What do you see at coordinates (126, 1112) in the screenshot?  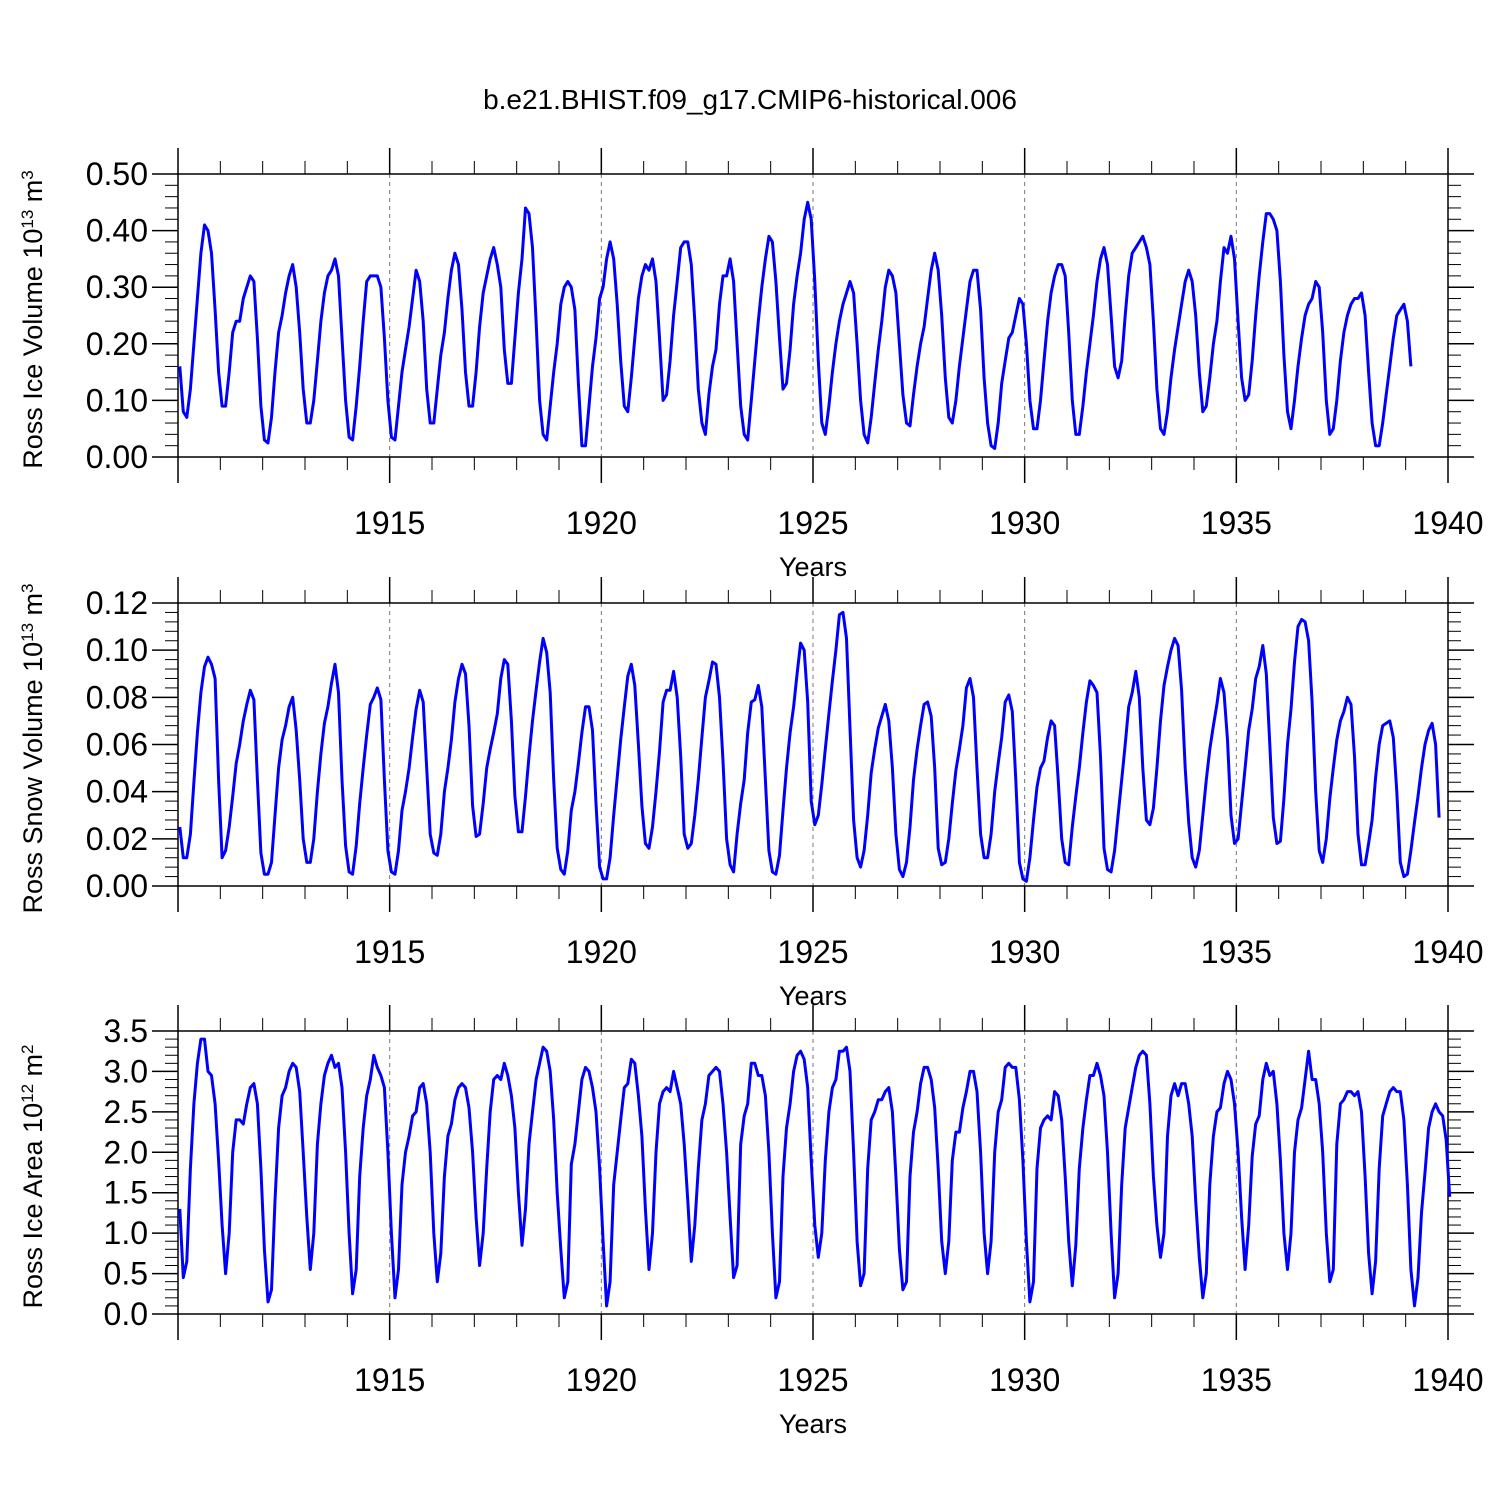 I see `y-tick-label: 2.5` at bounding box center [126, 1112].